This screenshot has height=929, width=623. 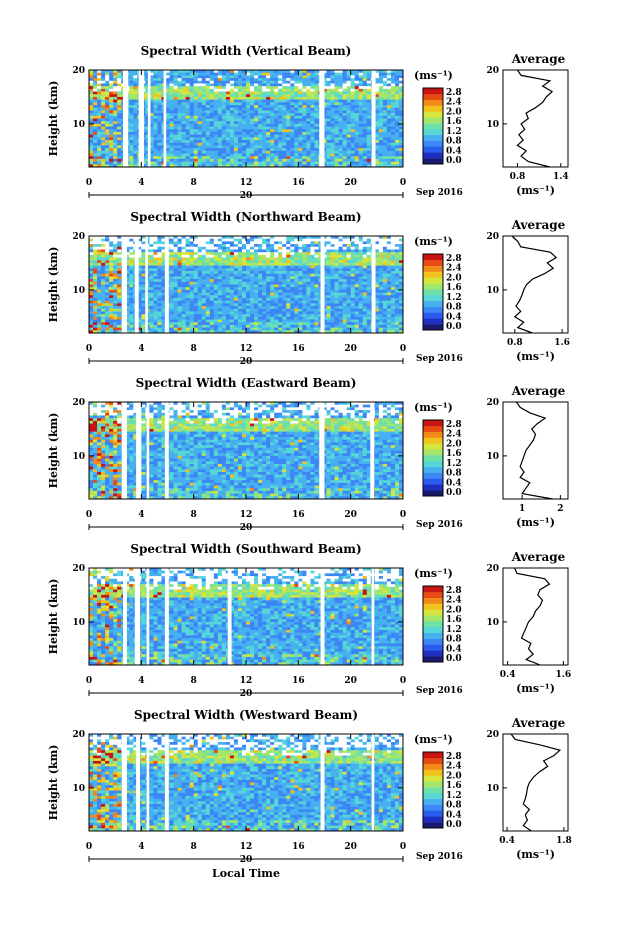 I want to click on colorbar-tick-label: 1.2, so click(x=454, y=132).